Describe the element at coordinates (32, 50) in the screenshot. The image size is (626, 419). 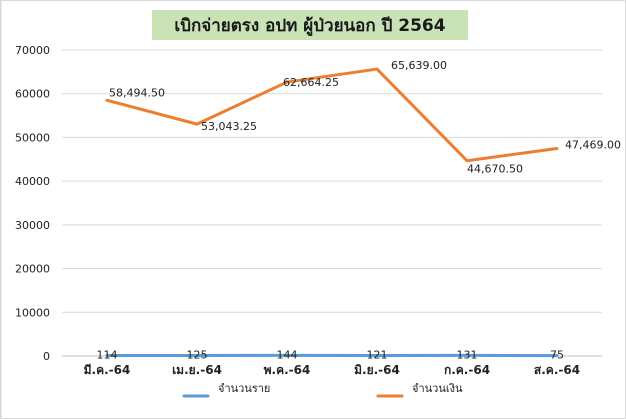
I see `y-tick-label: 70000` at that location.